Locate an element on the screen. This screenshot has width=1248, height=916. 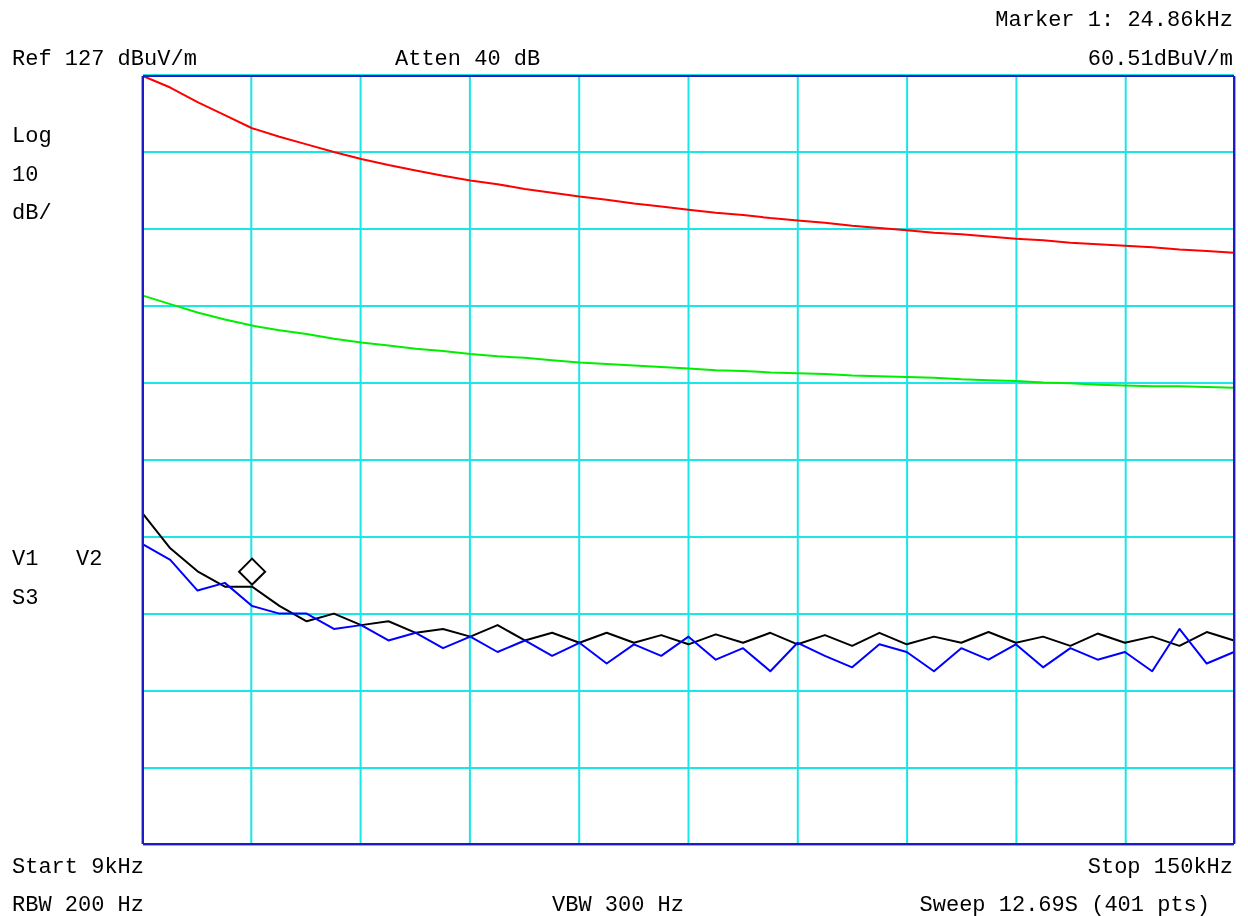
text: dB/ is located at coordinates (32, 214).